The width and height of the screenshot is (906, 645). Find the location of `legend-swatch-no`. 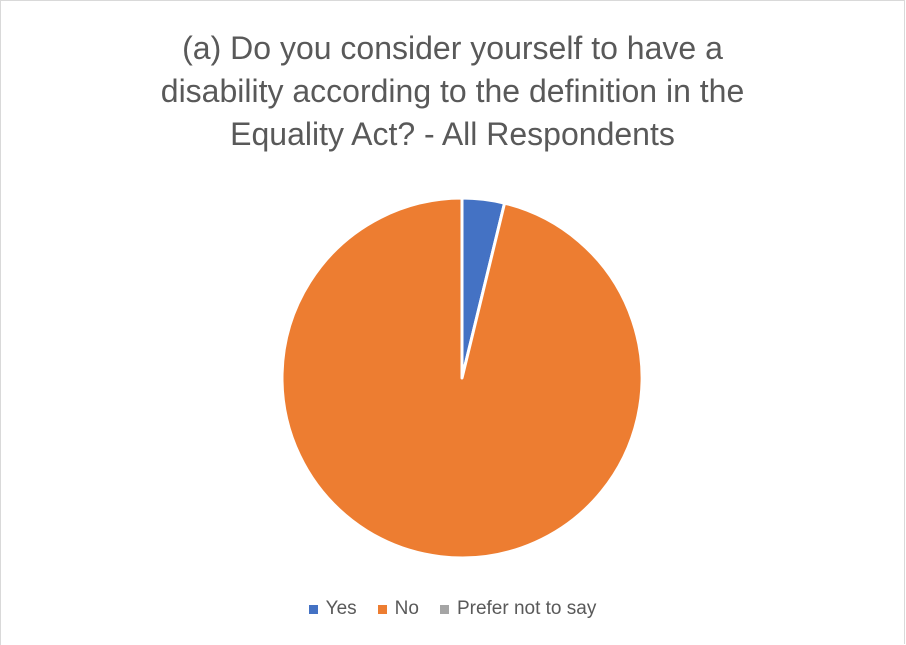

legend-swatch-no is located at coordinates (382, 609).